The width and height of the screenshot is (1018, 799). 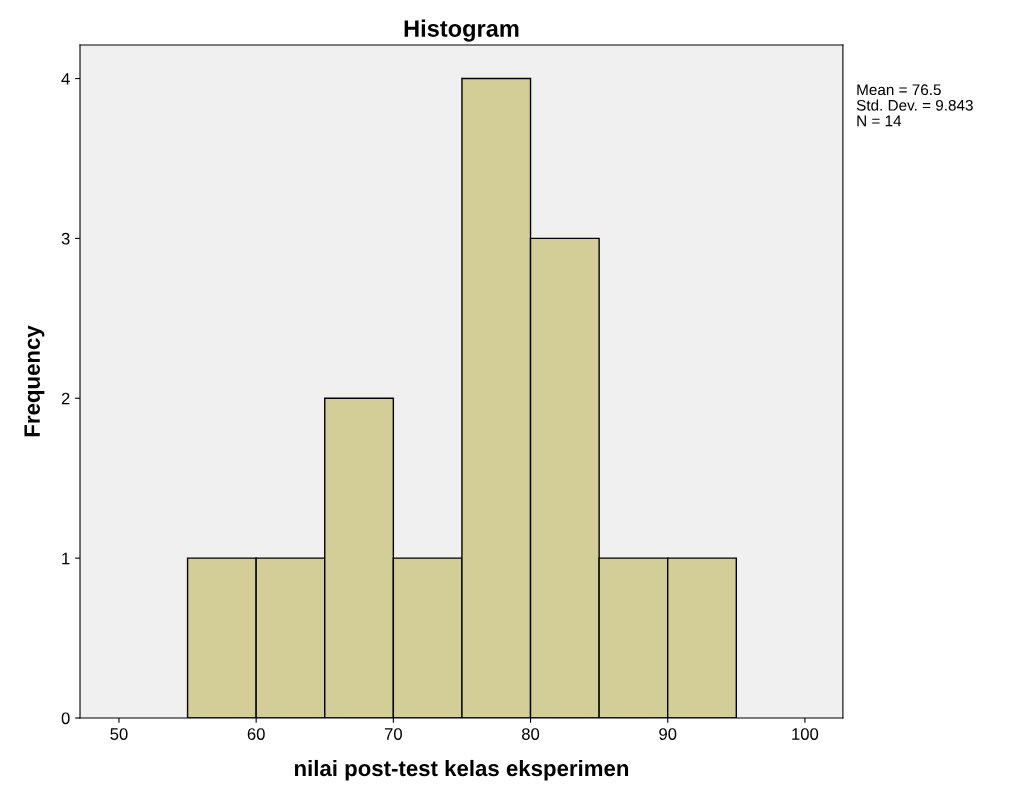 What do you see at coordinates (668, 734) in the screenshot?
I see `x-tick-label: 90` at bounding box center [668, 734].